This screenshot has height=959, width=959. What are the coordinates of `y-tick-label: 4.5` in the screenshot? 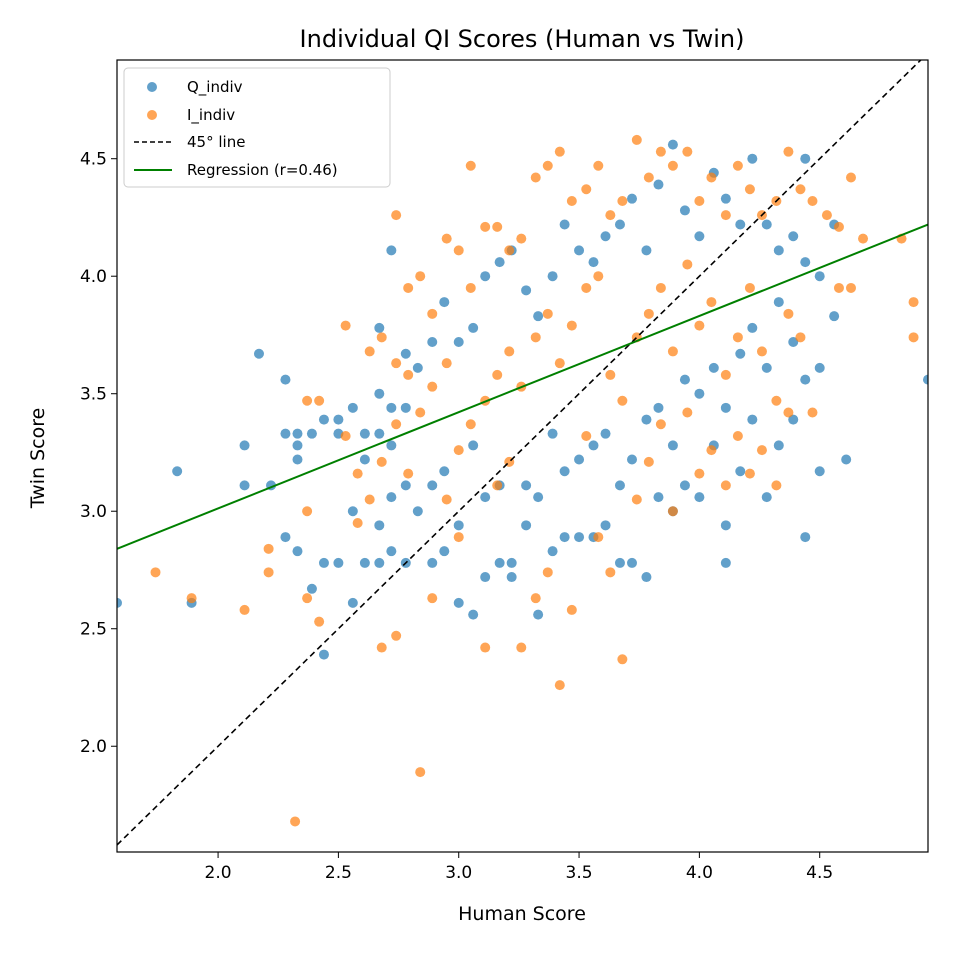 It's located at (93, 160).